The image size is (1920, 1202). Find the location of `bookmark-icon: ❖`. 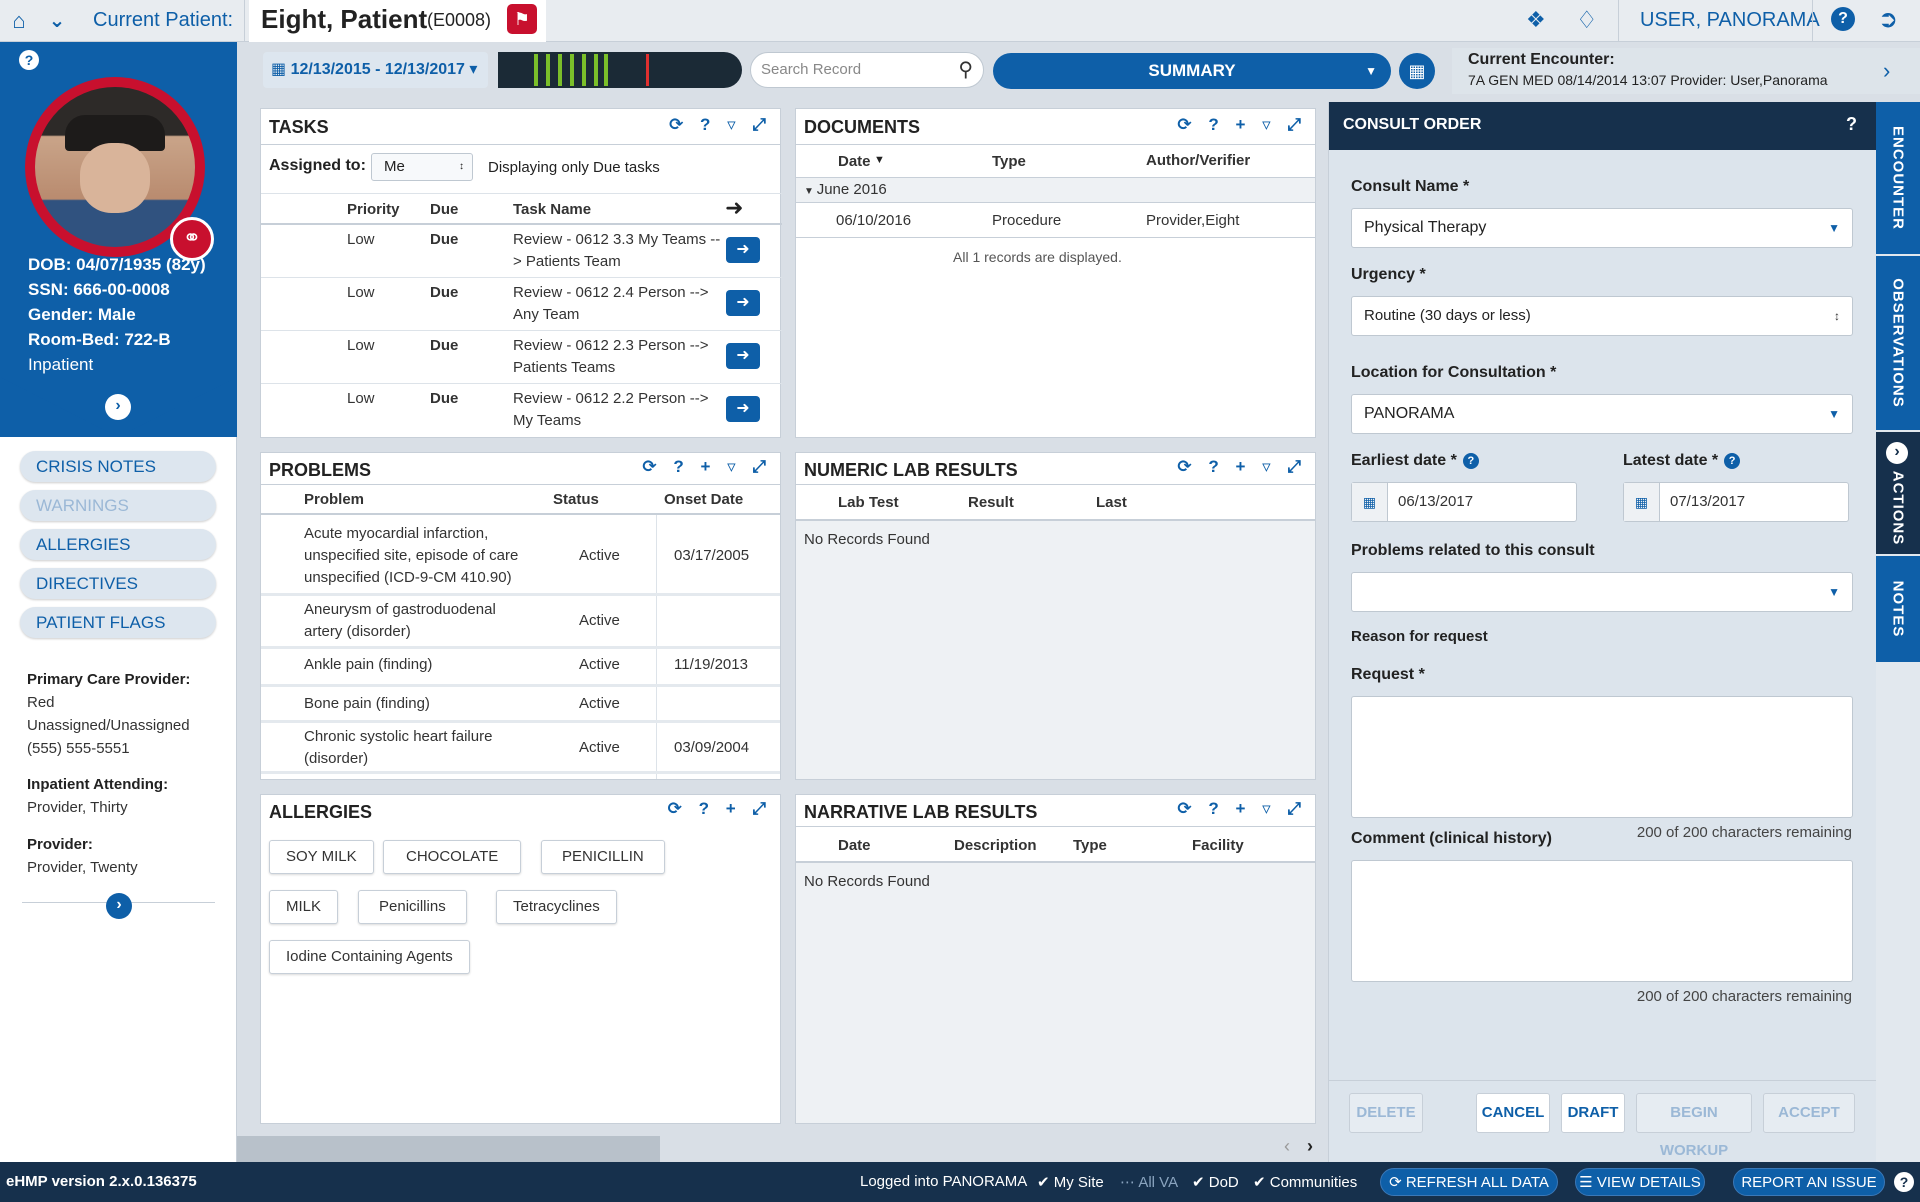

bookmark-icon: ❖ is located at coordinates (1536, 19).